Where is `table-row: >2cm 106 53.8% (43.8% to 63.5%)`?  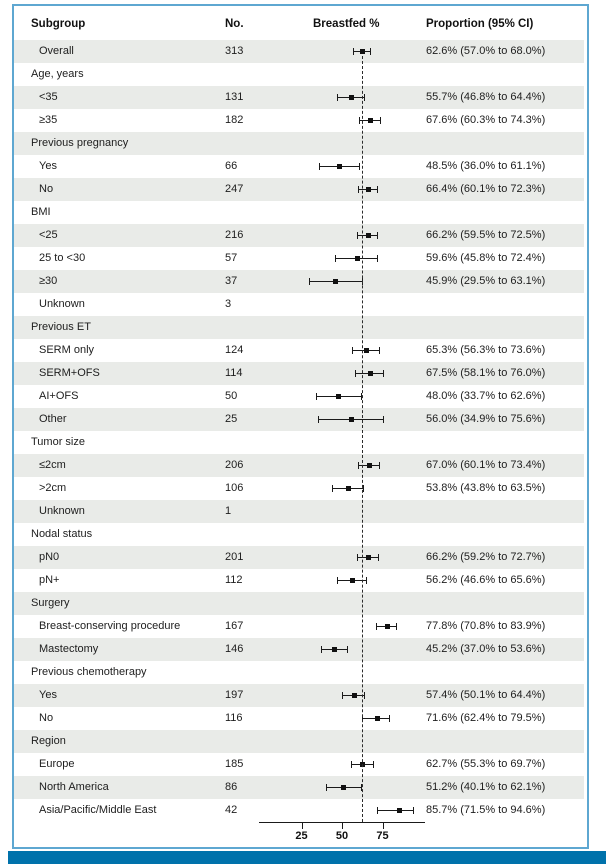
table-row: >2cm 106 53.8% (43.8% to 63.5%) is located at coordinates (299, 488).